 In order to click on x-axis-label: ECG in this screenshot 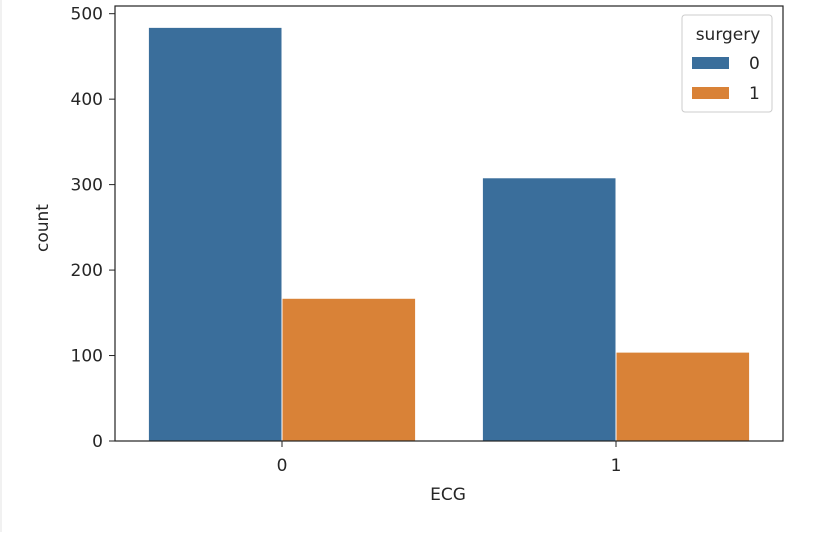, I will do `click(448, 495)`.